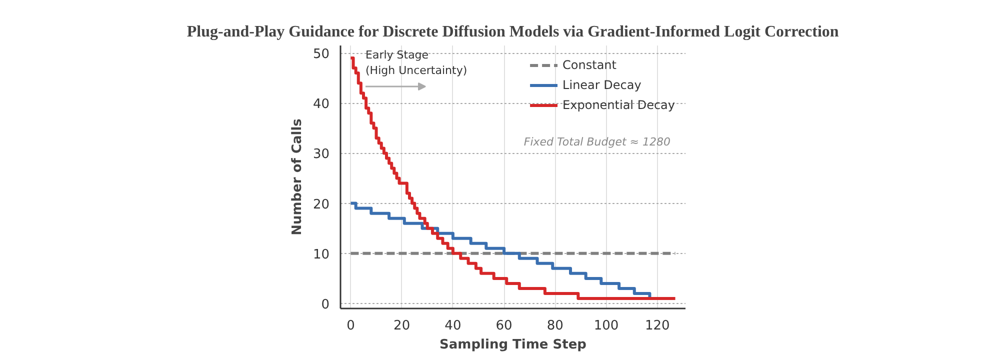  Describe the element at coordinates (321, 254) in the screenshot. I see `y-tick-label: 10` at that location.